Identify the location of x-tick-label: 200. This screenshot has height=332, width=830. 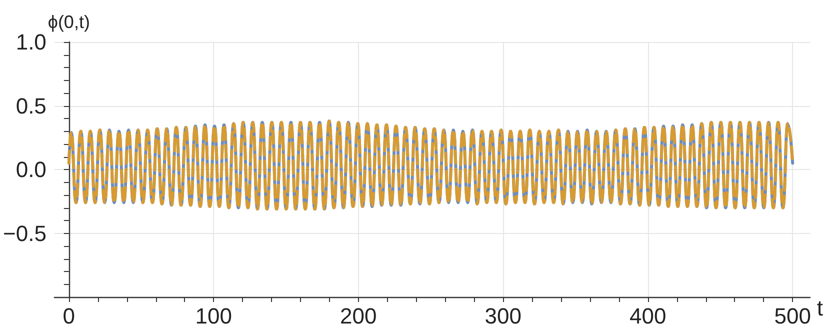
(358, 316).